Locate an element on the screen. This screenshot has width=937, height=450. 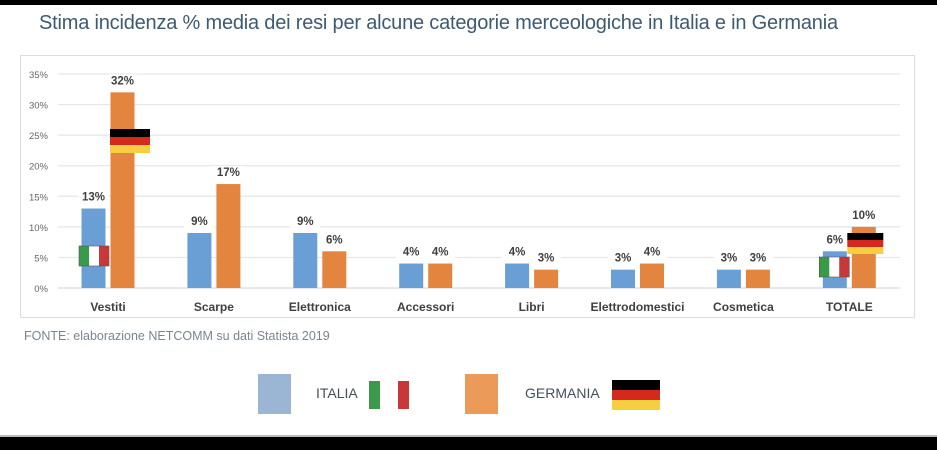
bottom-border is located at coordinates (468, 442).